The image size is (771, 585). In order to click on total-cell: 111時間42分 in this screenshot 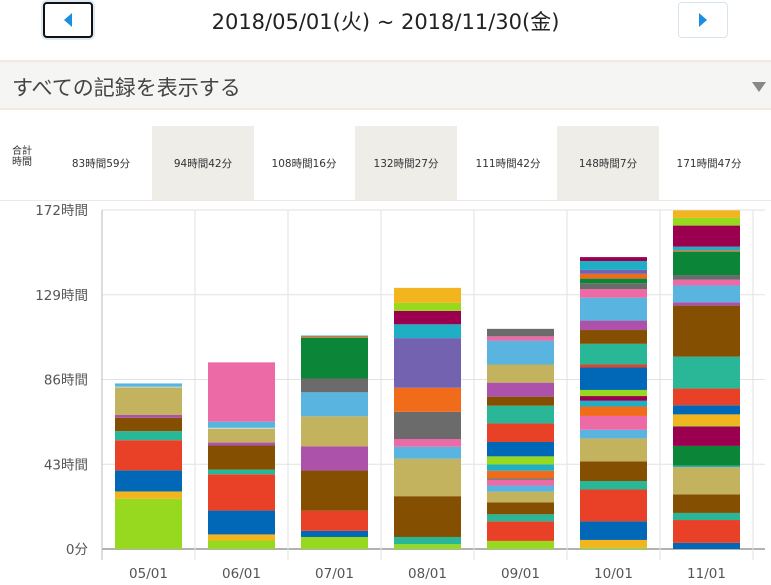, I will do `click(508, 163)`.